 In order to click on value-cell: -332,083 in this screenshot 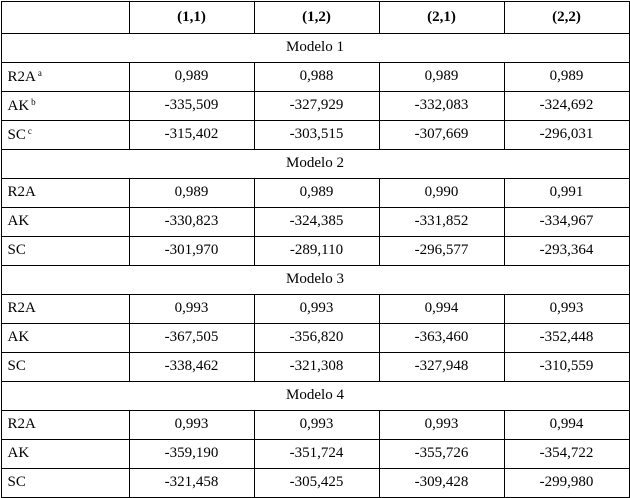, I will do `click(441, 105)`.